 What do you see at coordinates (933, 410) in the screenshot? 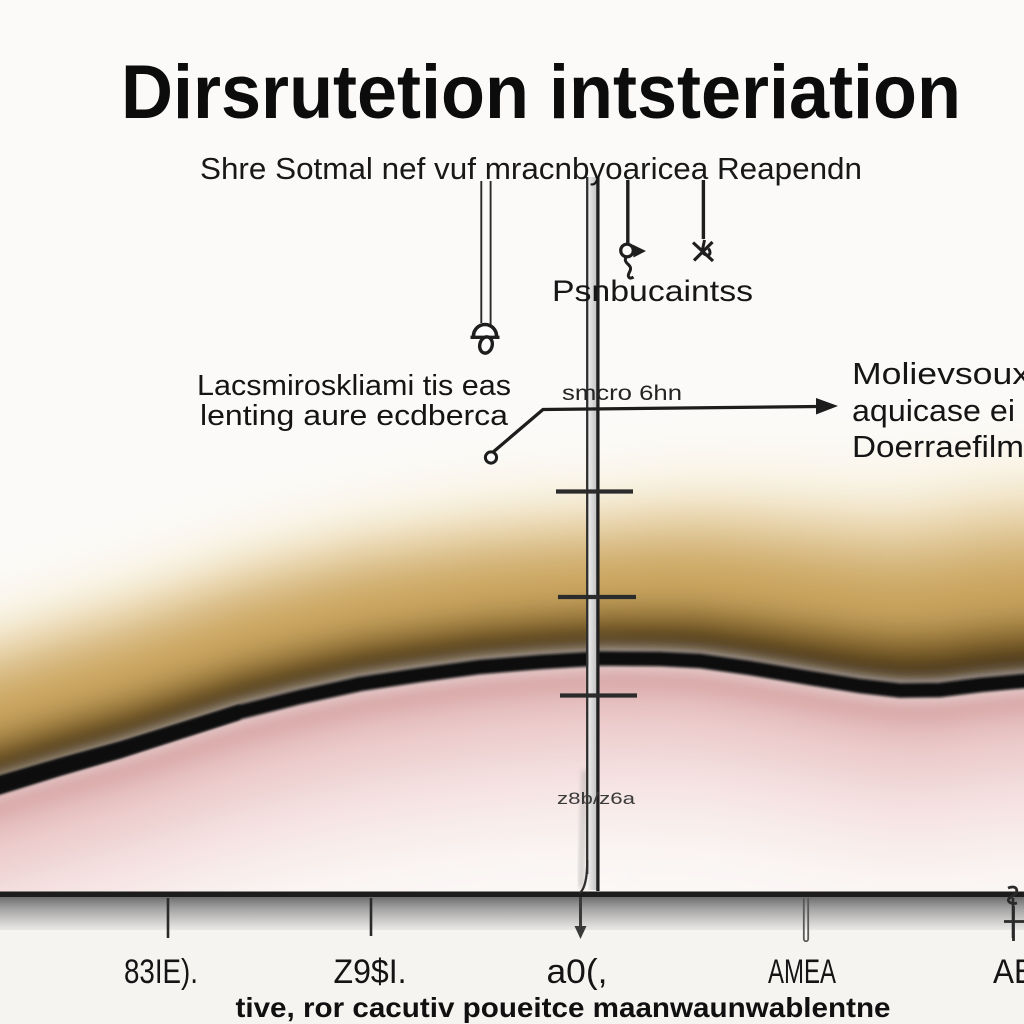
I see `svg-text: aquicase ei` at bounding box center [933, 410].